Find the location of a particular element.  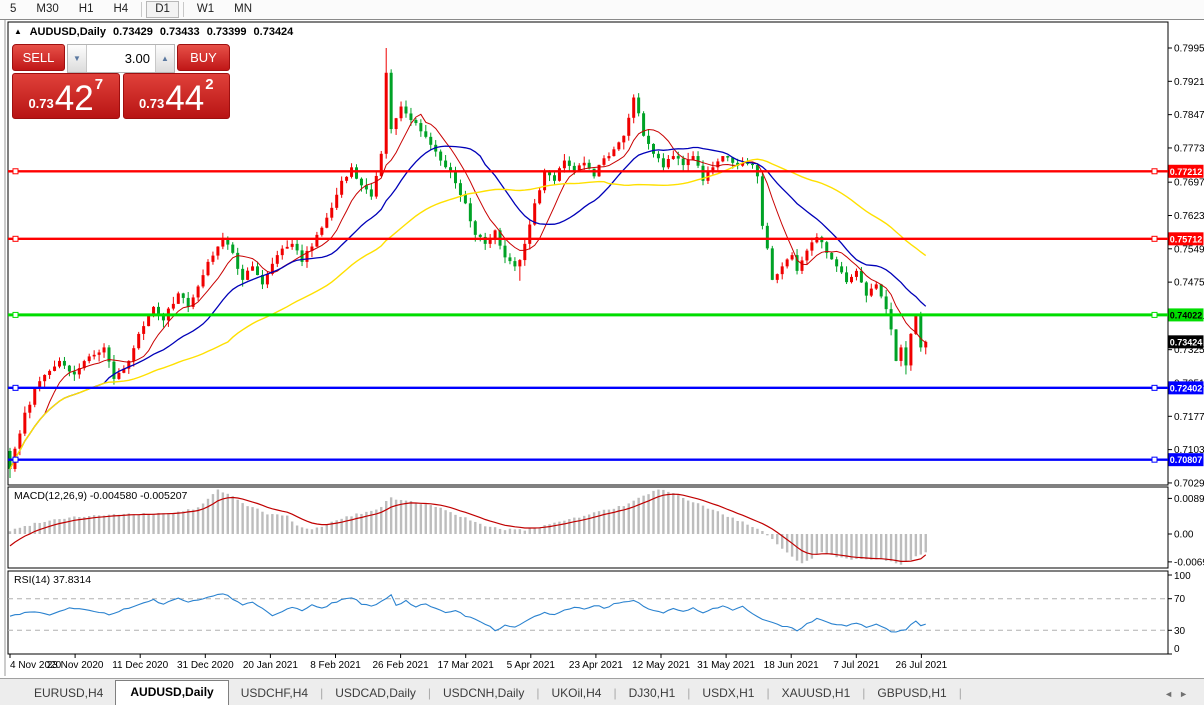

buy-price-big: 44 is located at coordinates (185, 98).